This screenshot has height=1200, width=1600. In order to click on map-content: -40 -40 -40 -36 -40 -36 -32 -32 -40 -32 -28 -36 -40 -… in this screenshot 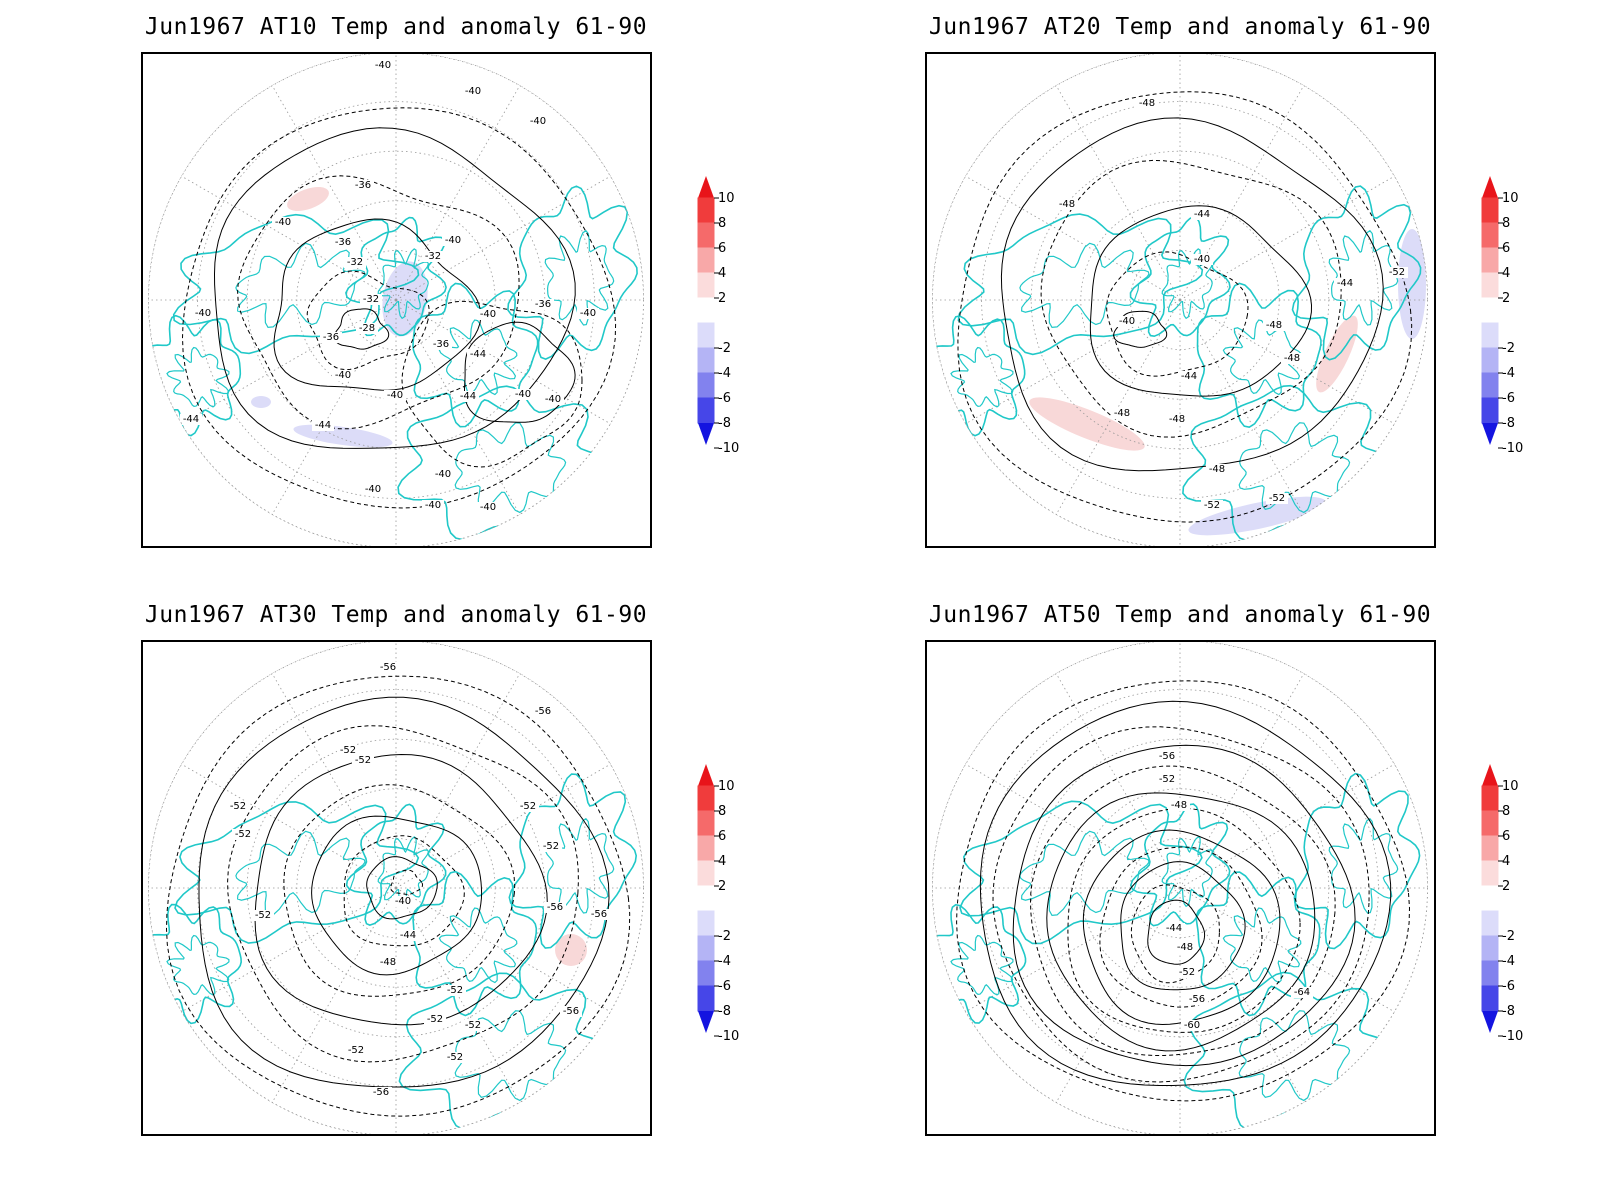, I will do `click(396, 300)`.